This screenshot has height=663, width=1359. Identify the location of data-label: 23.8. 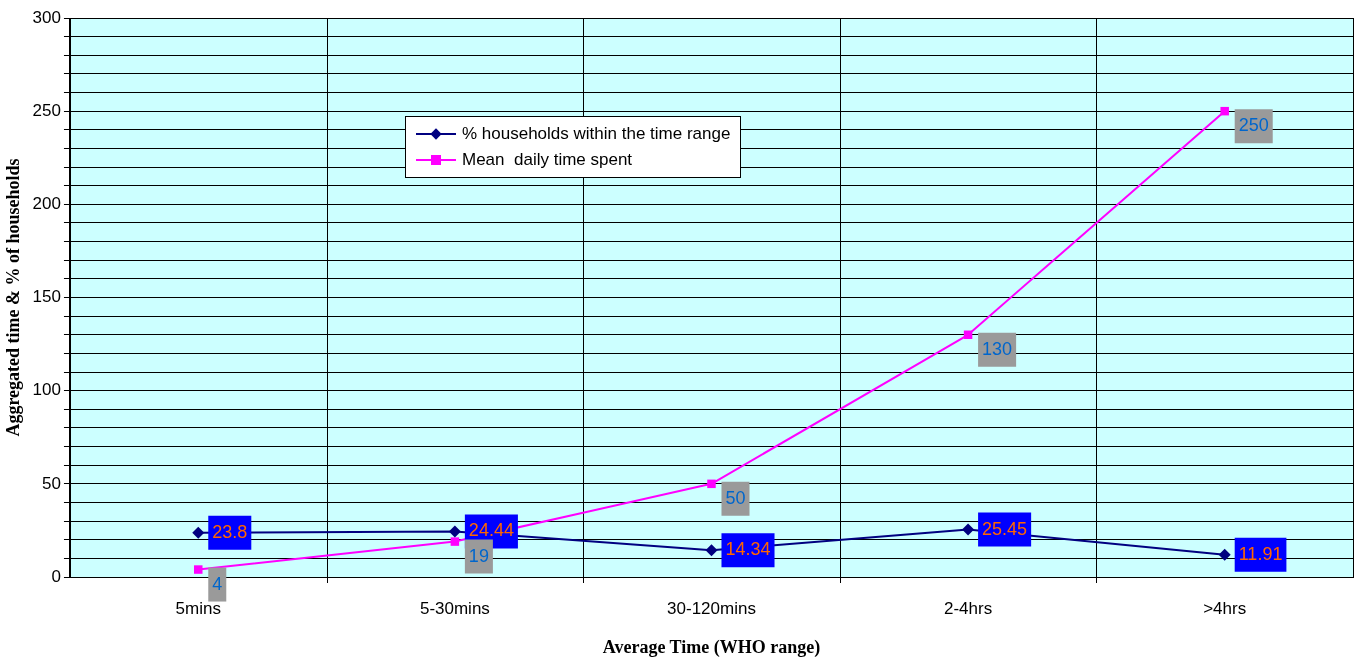
(230, 531).